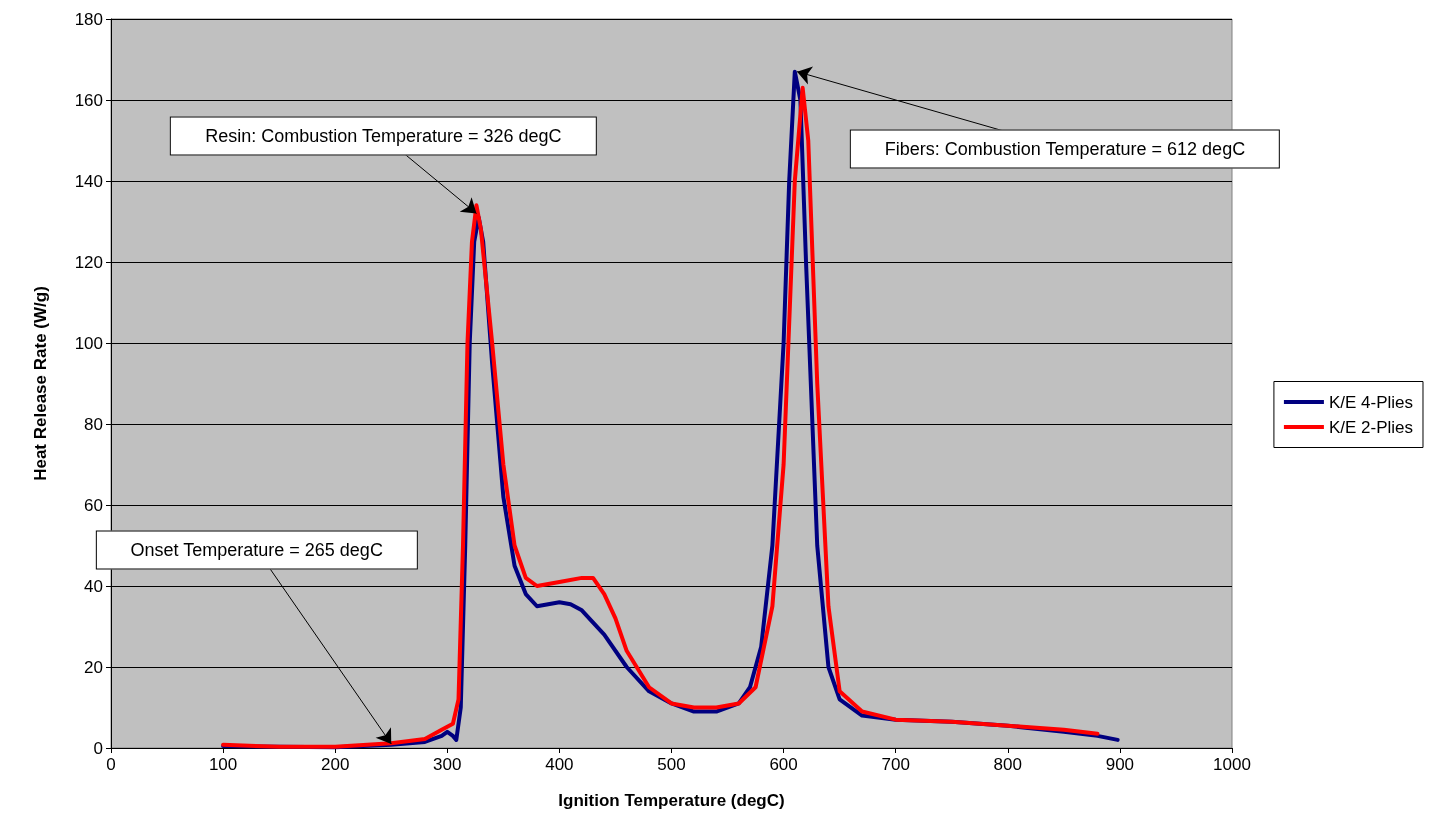 This screenshot has width=1441, height=829. What do you see at coordinates (895, 764) in the screenshot?
I see `x-tick-label: 700` at bounding box center [895, 764].